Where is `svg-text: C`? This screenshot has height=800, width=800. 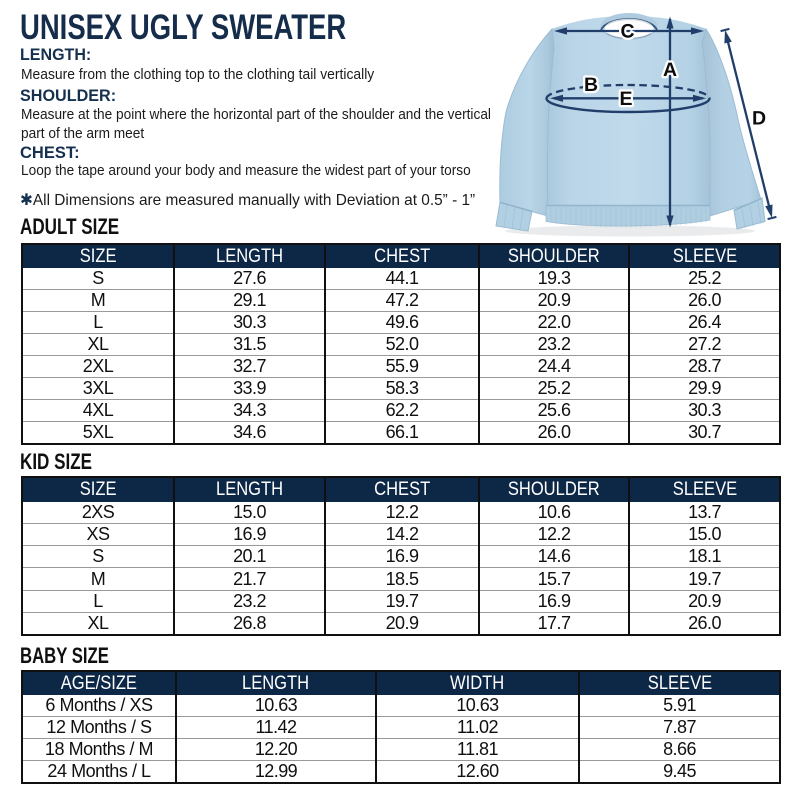
svg-text: C is located at coordinates (627, 32).